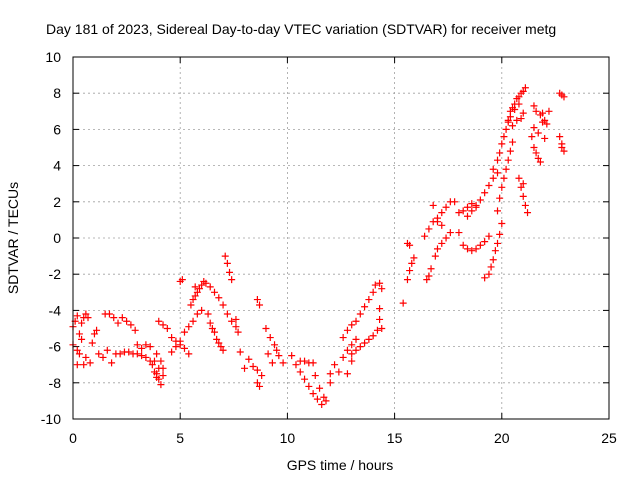  Describe the element at coordinates (73, 438) in the screenshot. I see `x-tick-label: 0` at that location.